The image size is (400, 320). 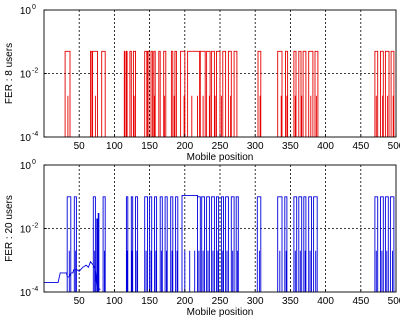 I want to click on y-axis-label: FER : 8 users, so click(x=9, y=73).